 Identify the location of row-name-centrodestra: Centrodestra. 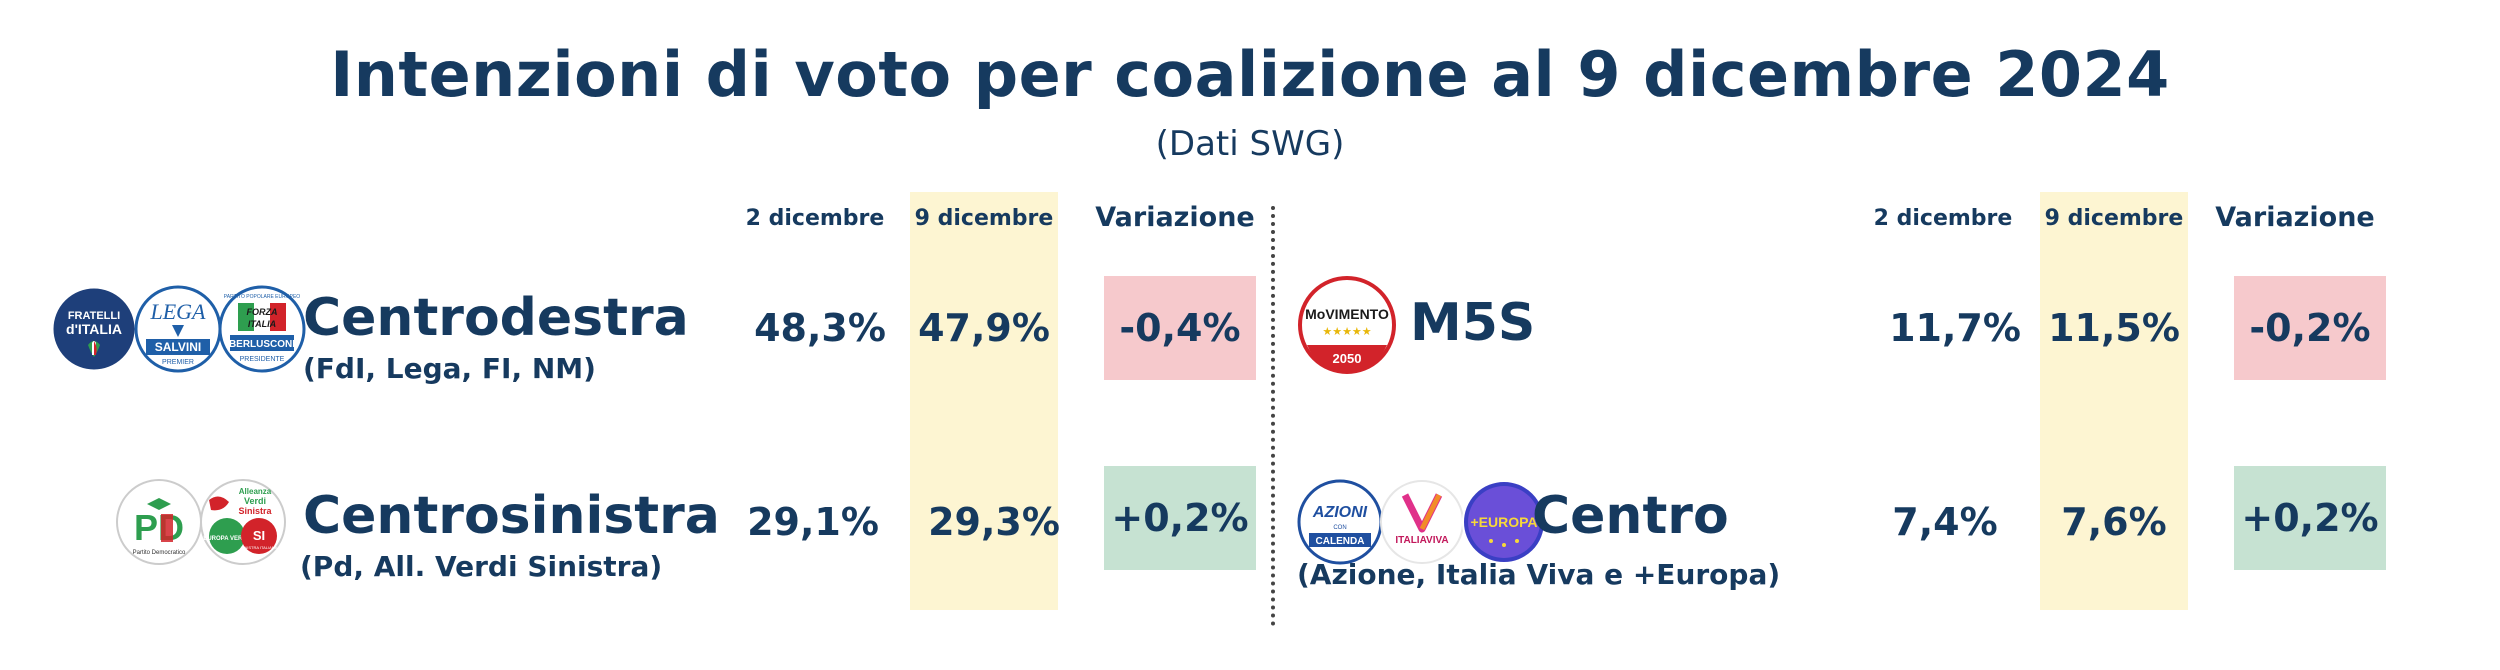
(496, 318).